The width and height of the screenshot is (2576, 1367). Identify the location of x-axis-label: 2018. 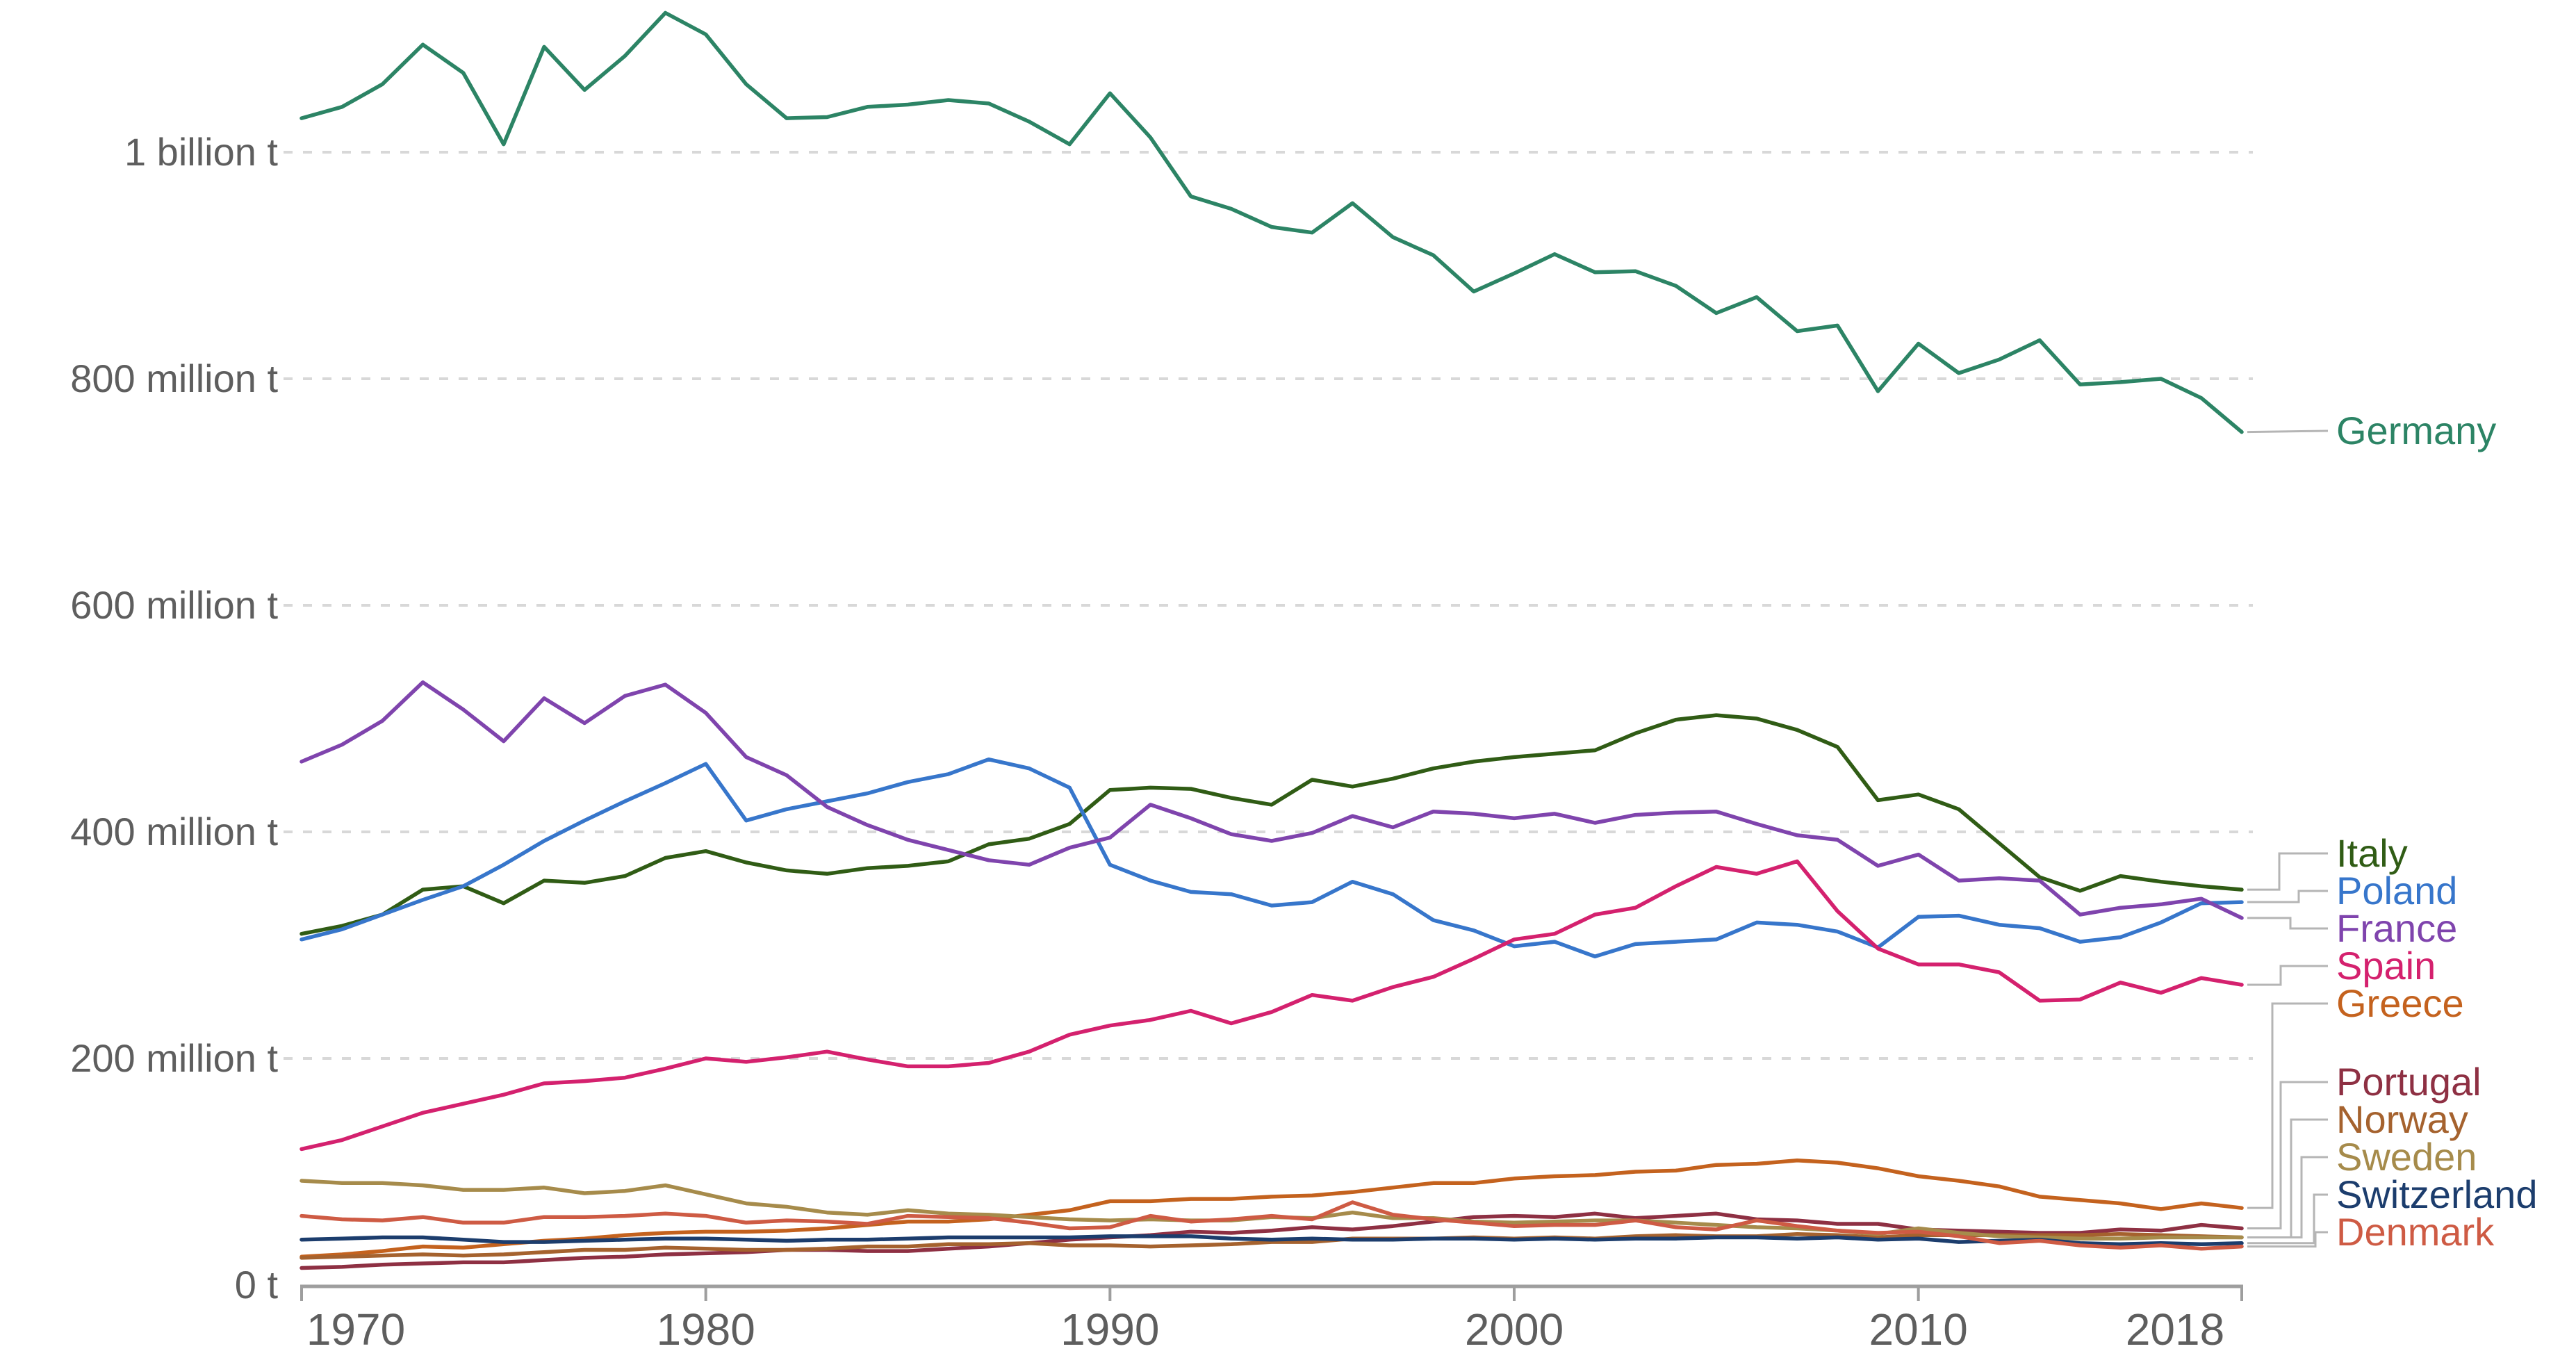
(2175, 1329).